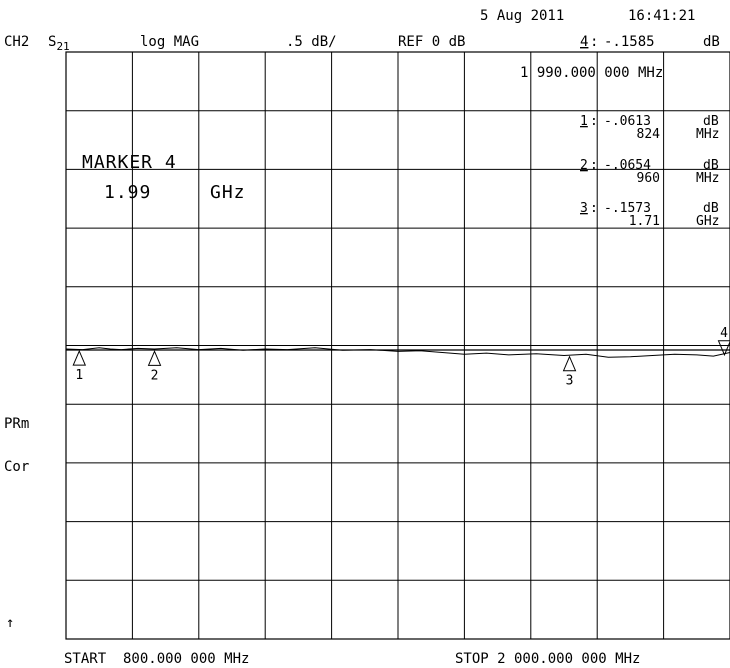 This screenshot has height=668, width=730. I want to click on marker-readout-2: 2 : -.0654 dB 960 MHz, so click(649, 172).